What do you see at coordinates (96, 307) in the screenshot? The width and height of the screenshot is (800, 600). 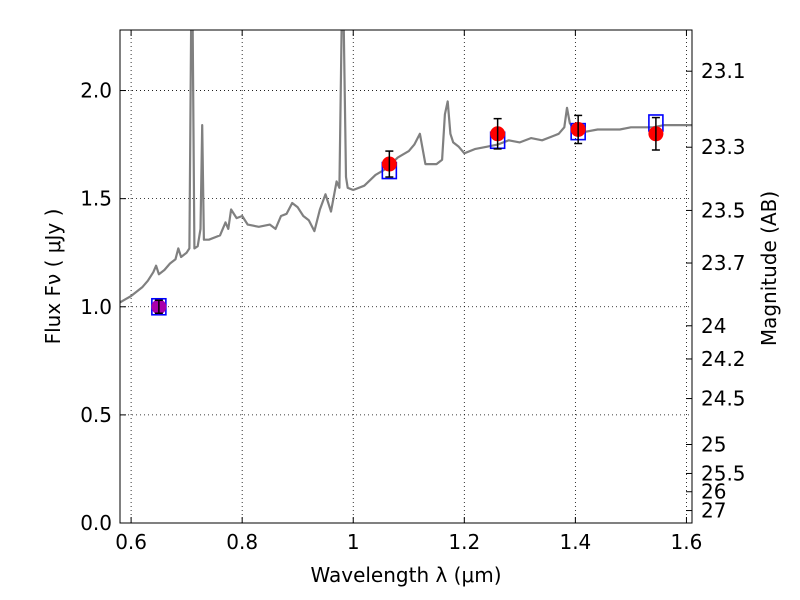 I see `y-tick-label: 1.0` at bounding box center [96, 307].